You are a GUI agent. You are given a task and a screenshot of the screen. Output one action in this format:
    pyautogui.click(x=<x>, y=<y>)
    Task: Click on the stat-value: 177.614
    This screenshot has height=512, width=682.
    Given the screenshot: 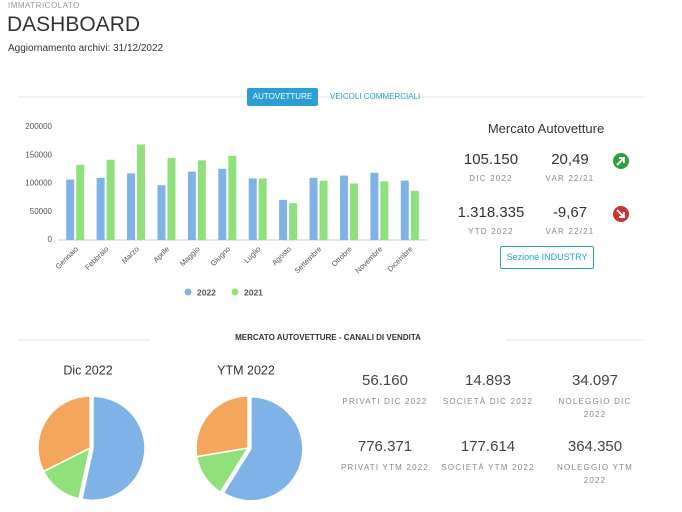 What is the action you would take?
    pyautogui.click(x=488, y=446)
    